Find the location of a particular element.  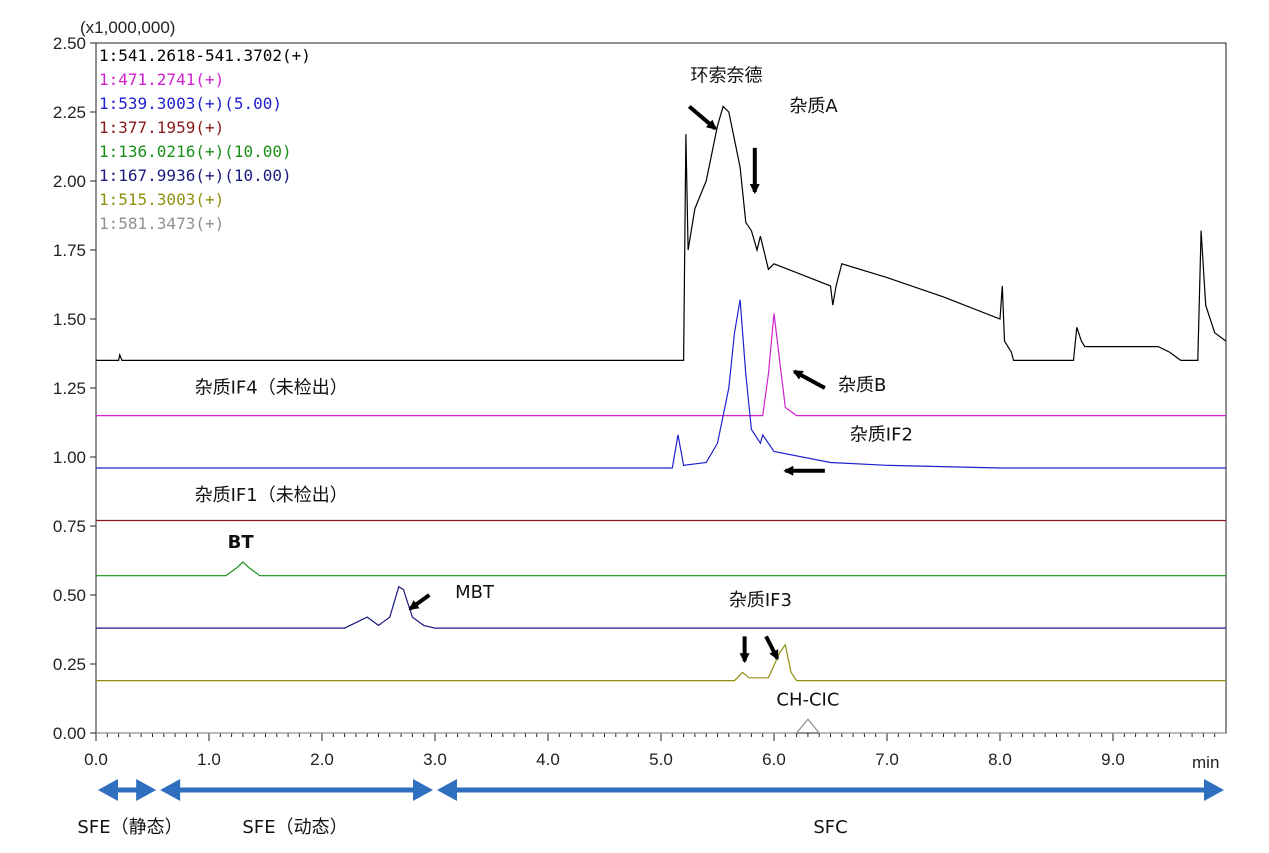

legend-entry: 1:581.3473(+) is located at coordinates (161, 223).